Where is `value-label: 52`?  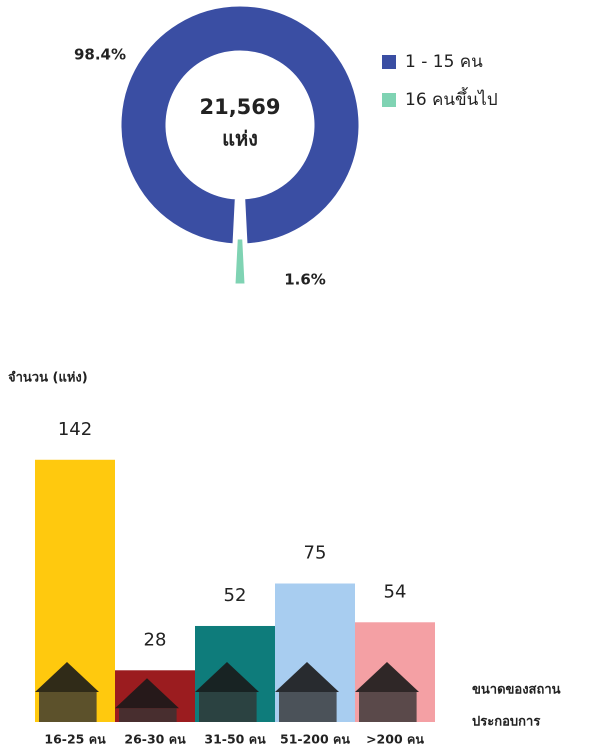
value-label: 52 is located at coordinates (235, 595).